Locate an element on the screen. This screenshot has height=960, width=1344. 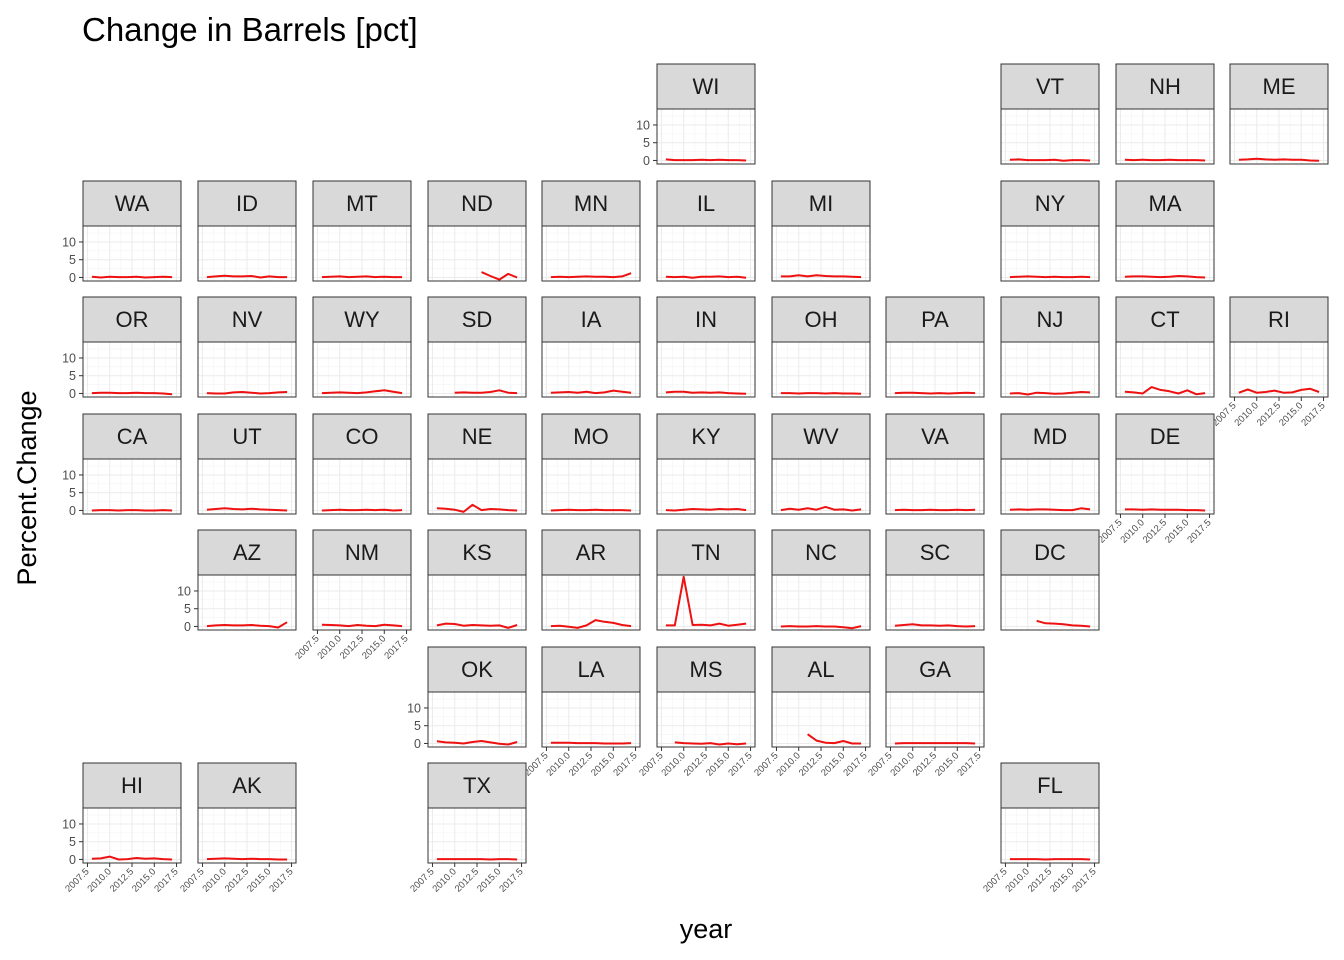
series-line-nj is located at coordinates (1050, 393).